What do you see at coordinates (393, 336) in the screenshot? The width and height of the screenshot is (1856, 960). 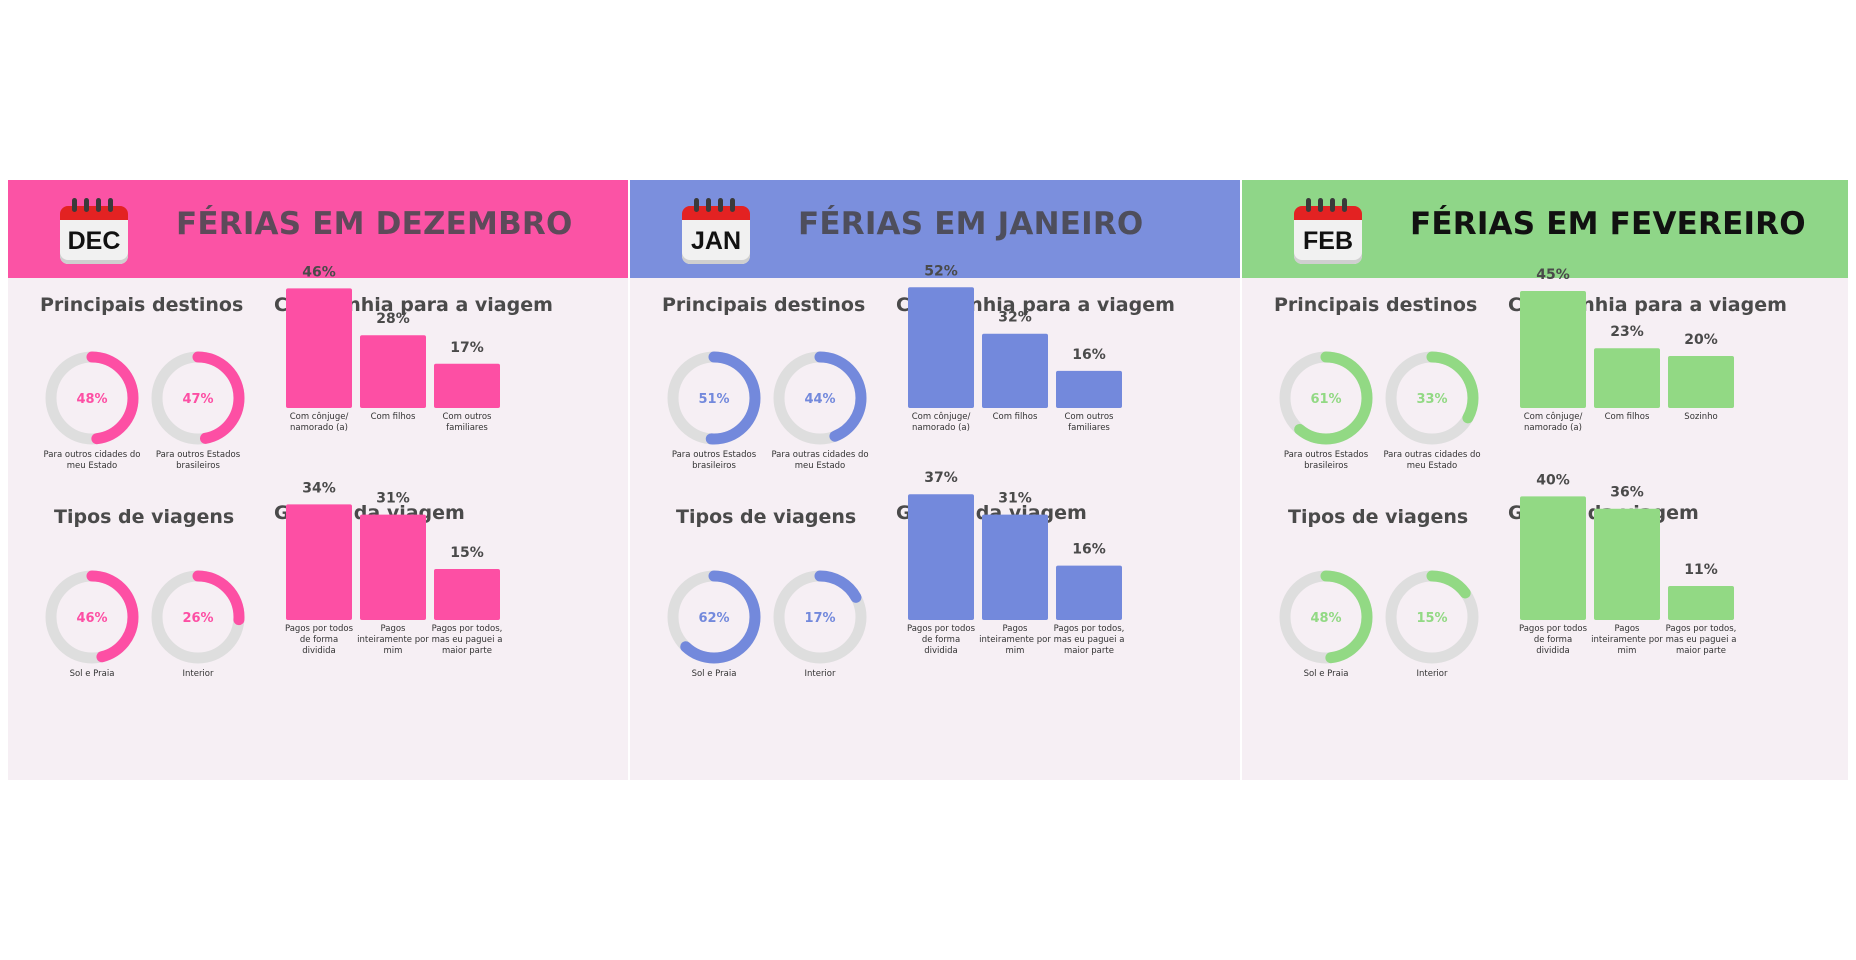 I see `bar-chart: 46% 28% 17%` at bounding box center [393, 336].